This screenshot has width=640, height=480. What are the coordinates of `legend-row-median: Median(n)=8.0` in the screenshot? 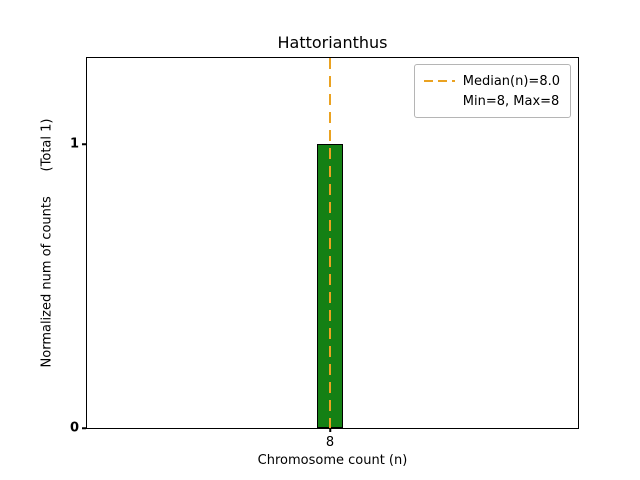 It's located at (491, 81).